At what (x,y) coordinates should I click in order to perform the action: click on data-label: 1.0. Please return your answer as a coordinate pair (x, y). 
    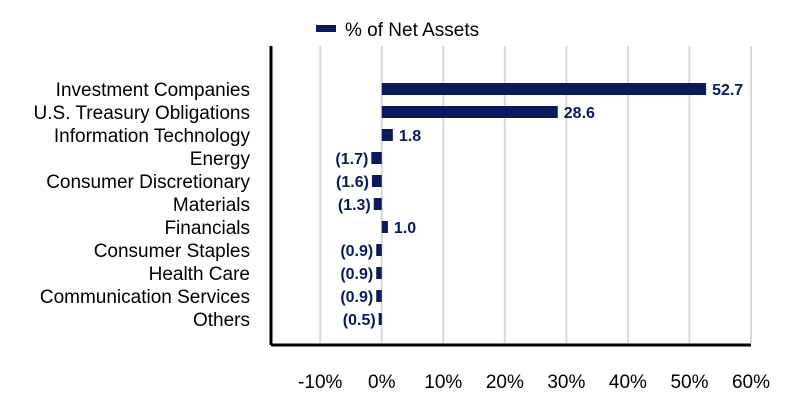
    Looking at the image, I should click on (405, 228).